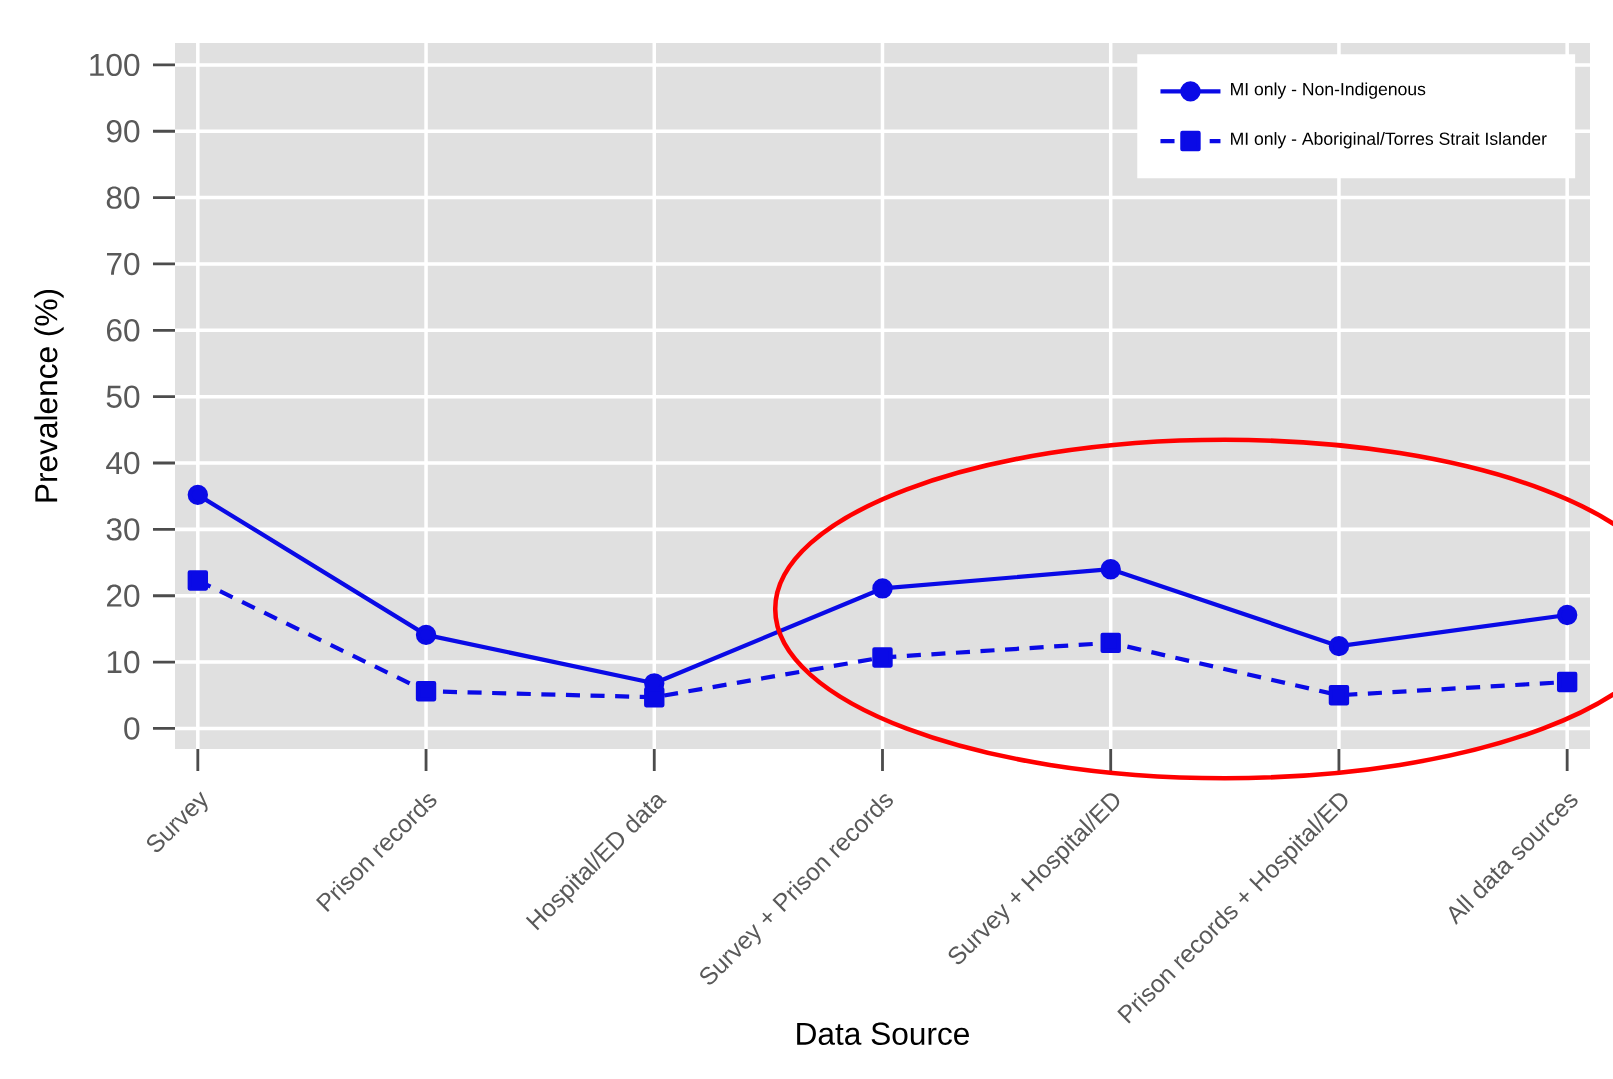 Image resolution: width=1613 pixels, height=1079 pixels. I want to click on y-tick-label: 60, so click(123, 330).